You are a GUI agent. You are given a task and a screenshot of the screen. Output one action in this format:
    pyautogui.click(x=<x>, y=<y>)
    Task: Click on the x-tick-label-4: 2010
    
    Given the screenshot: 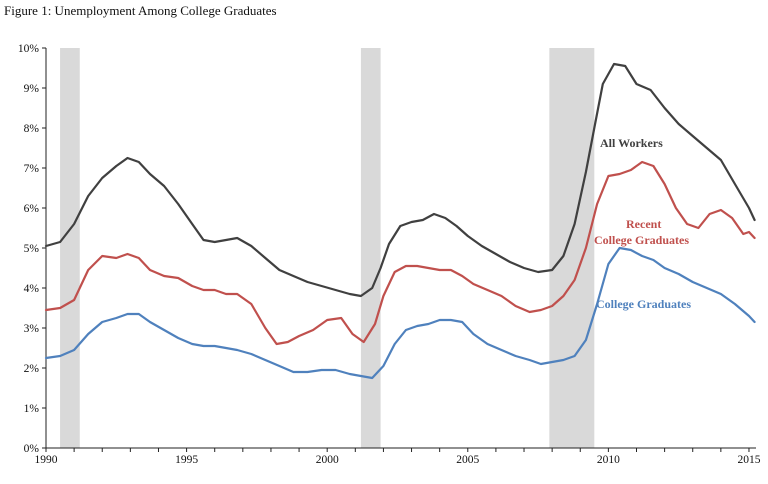 What is the action you would take?
    pyautogui.click(x=608, y=460)
    